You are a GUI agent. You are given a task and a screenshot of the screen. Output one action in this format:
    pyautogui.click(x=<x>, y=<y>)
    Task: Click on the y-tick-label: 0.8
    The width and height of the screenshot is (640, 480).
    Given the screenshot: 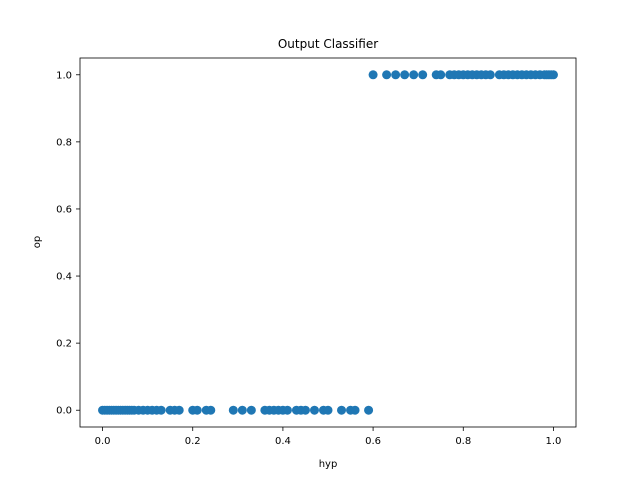 What is the action you would take?
    pyautogui.click(x=64, y=142)
    